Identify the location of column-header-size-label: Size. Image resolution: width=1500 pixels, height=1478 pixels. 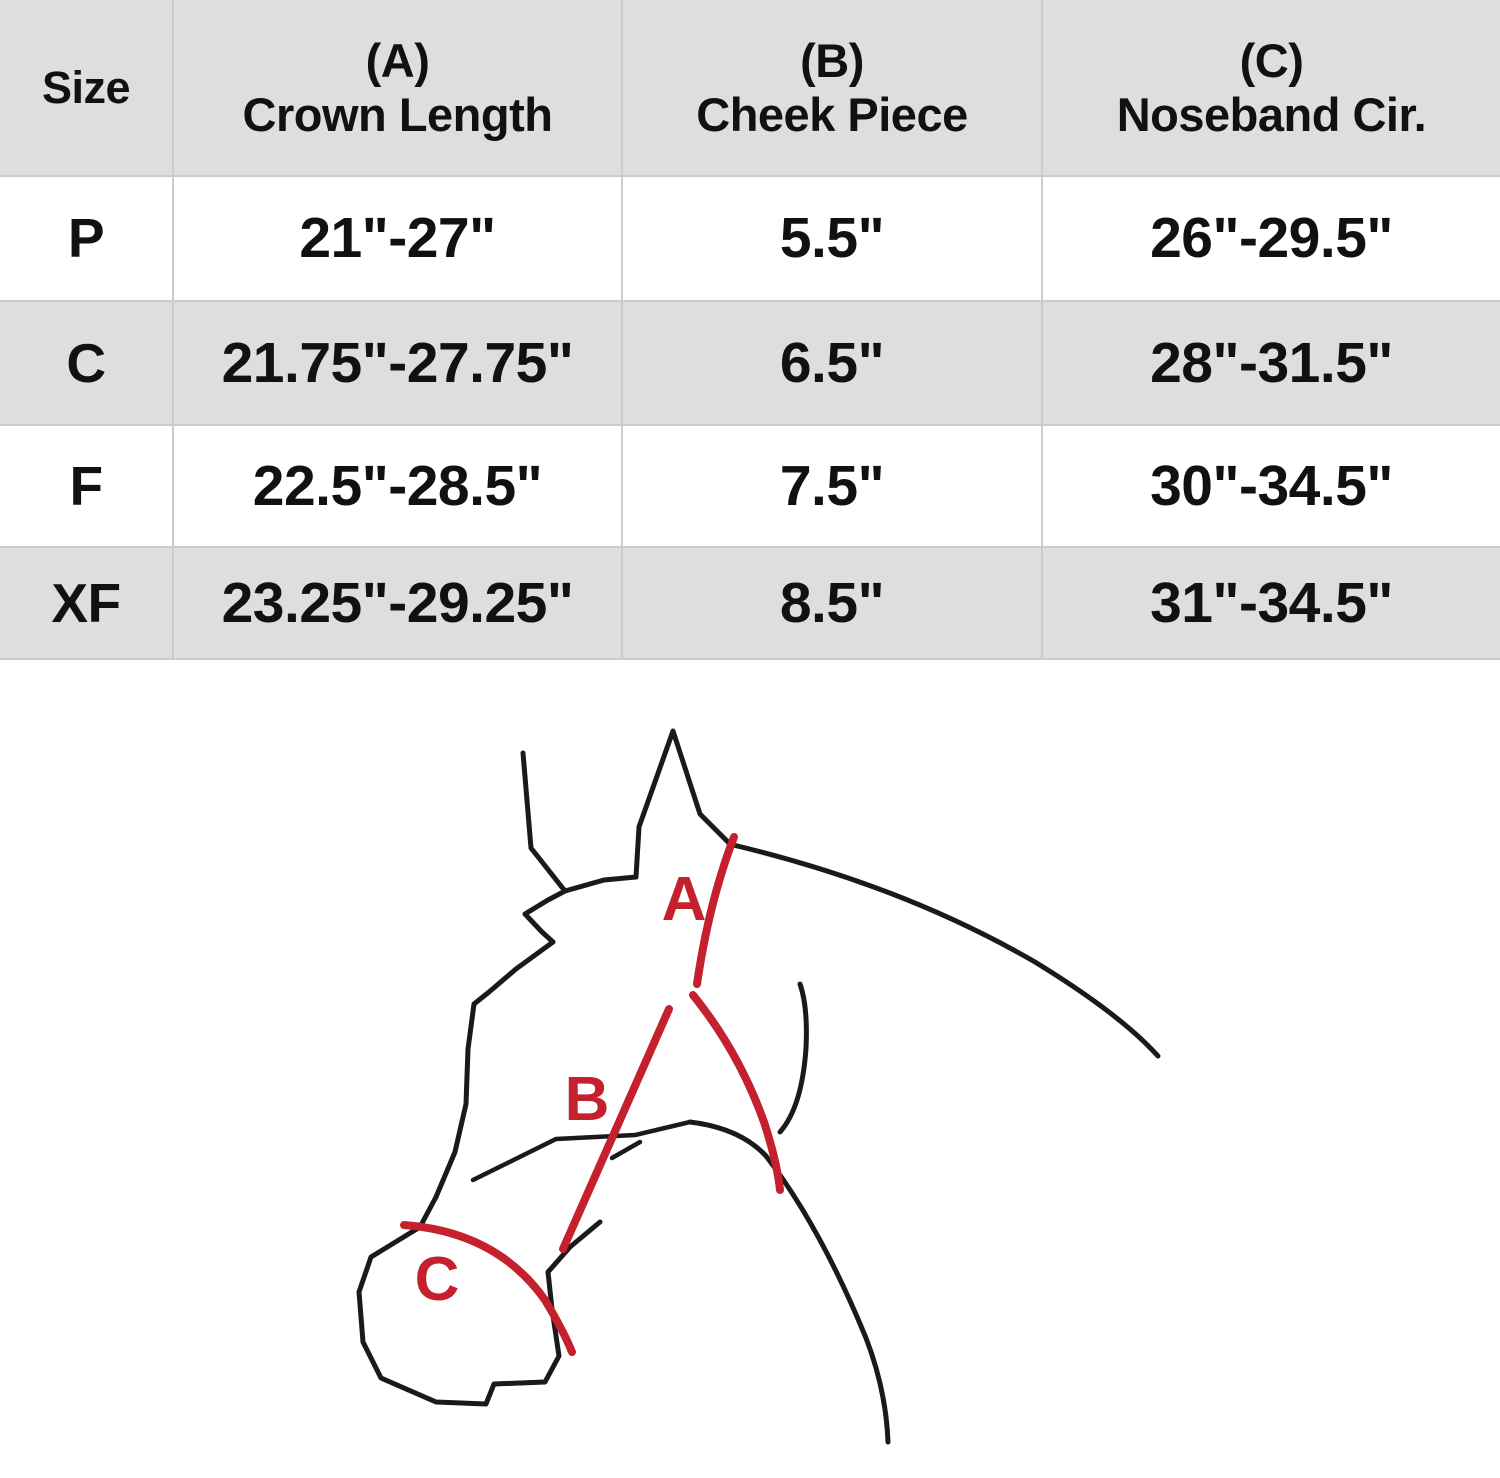
(86, 87).